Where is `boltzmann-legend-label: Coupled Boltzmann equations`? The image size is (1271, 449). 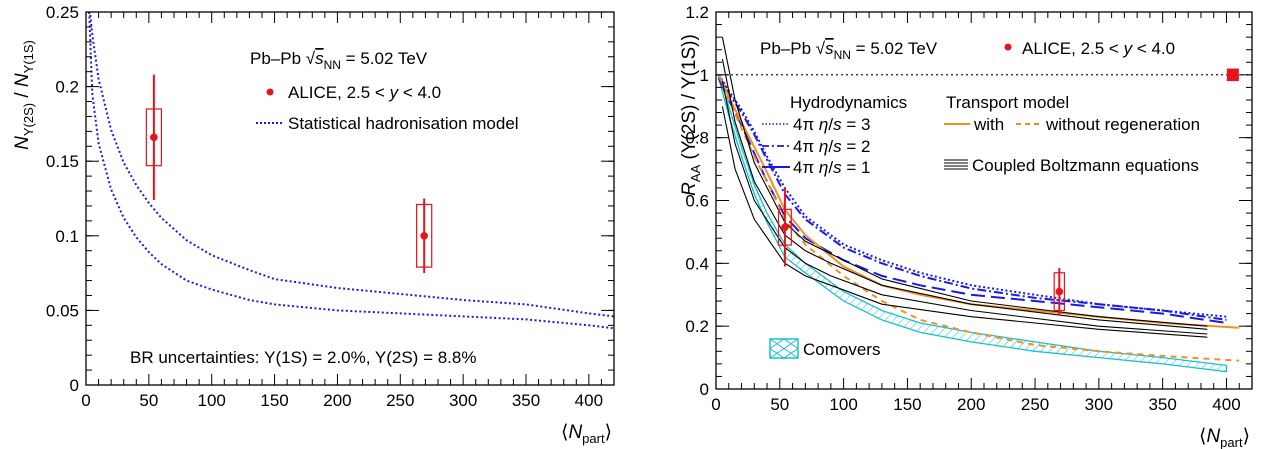
boltzmann-legend-label: Coupled Boltzmann equations is located at coordinates (1085, 165).